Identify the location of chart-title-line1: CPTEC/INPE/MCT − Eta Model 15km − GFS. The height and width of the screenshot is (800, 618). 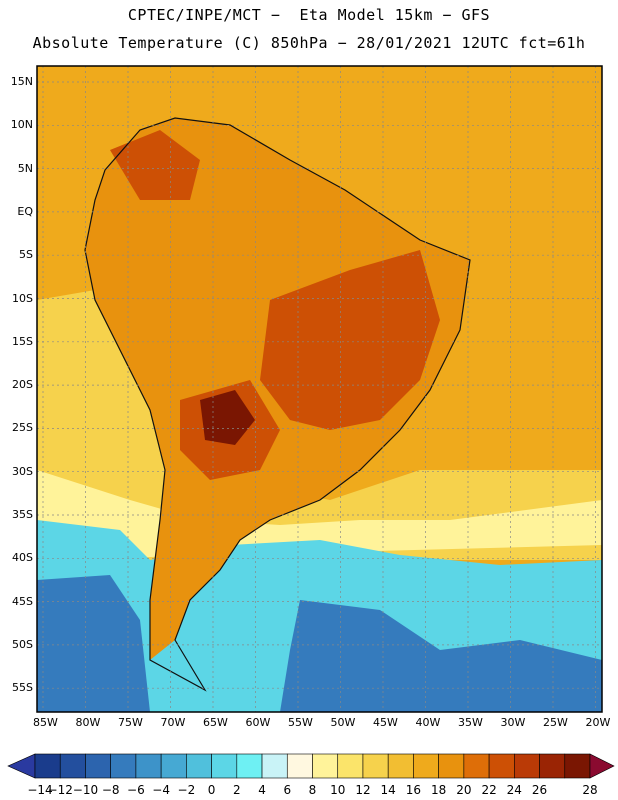
(309, 15).